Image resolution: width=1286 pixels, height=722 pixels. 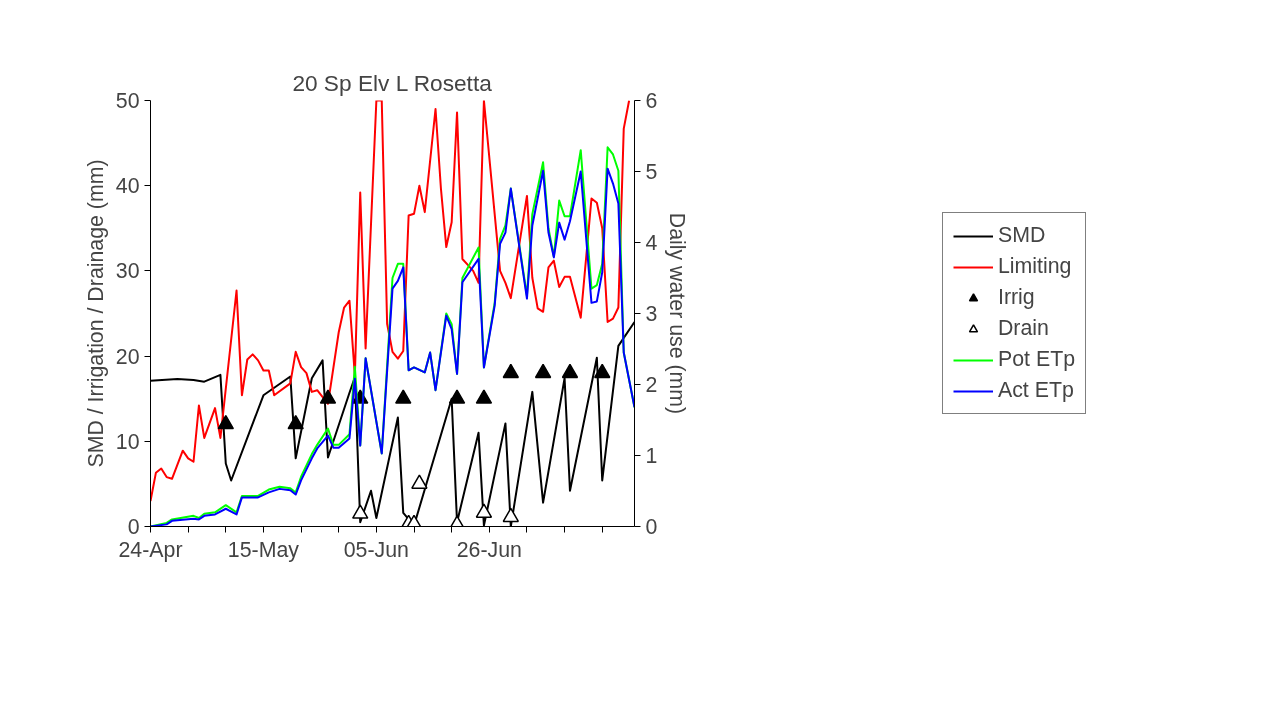 I want to click on y2-tick-label: 1, so click(x=651, y=456).